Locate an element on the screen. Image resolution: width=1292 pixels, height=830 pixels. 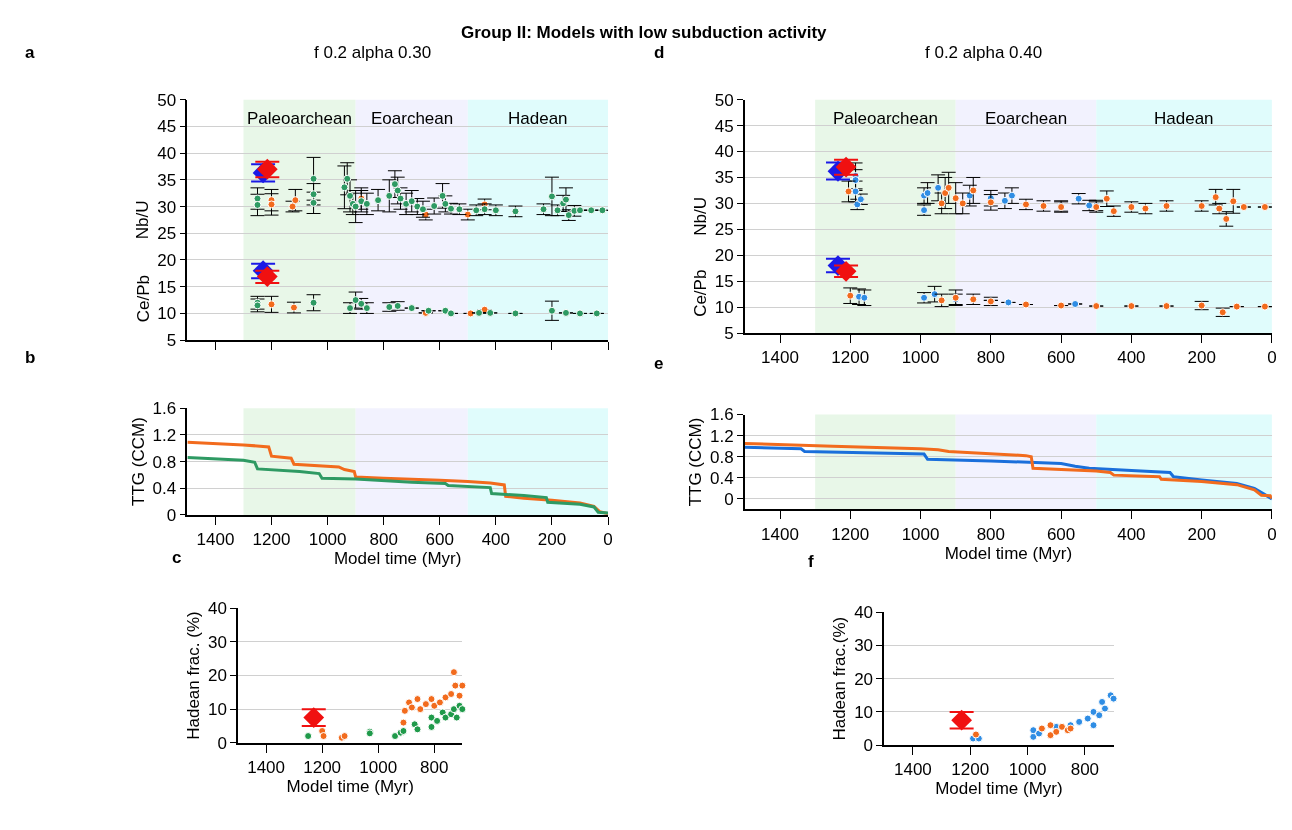
text: b is located at coordinates (30, 357).